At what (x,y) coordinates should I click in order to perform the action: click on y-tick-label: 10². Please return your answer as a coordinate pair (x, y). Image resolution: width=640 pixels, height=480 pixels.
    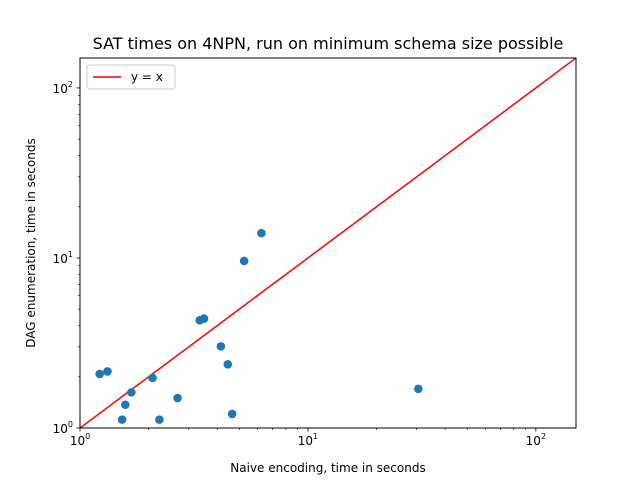
    Looking at the image, I should click on (63, 88).